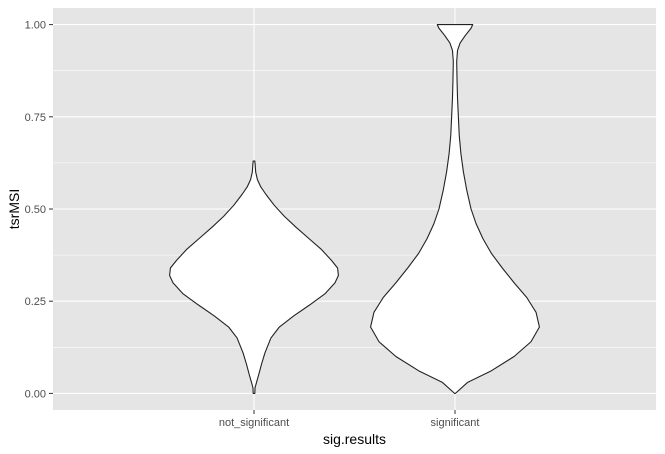  What do you see at coordinates (254, 423) in the screenshot?
I see `x-tick-label: not_significant` at bounding box center [254, 423].